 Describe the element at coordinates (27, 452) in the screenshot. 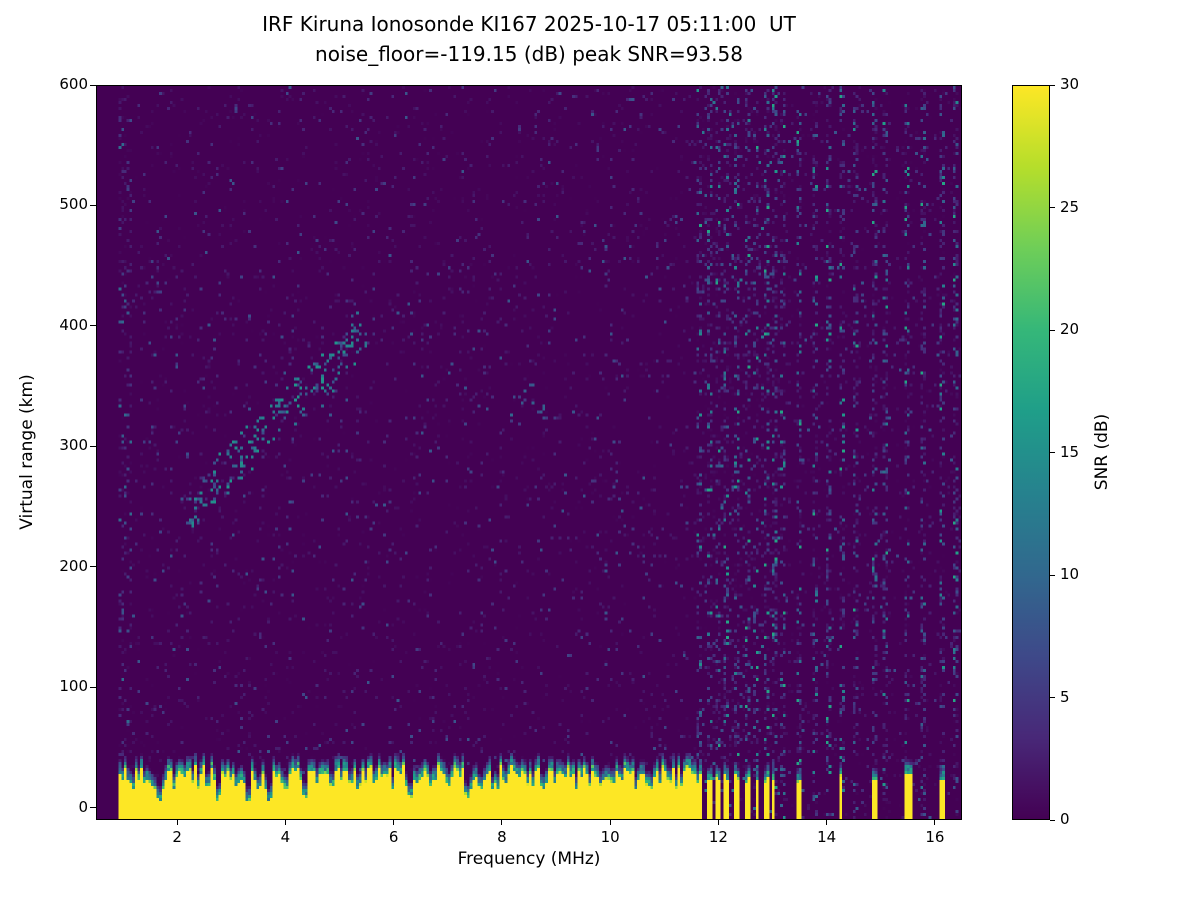

I see `y-axis-label: Virtual range (km)` at that location.